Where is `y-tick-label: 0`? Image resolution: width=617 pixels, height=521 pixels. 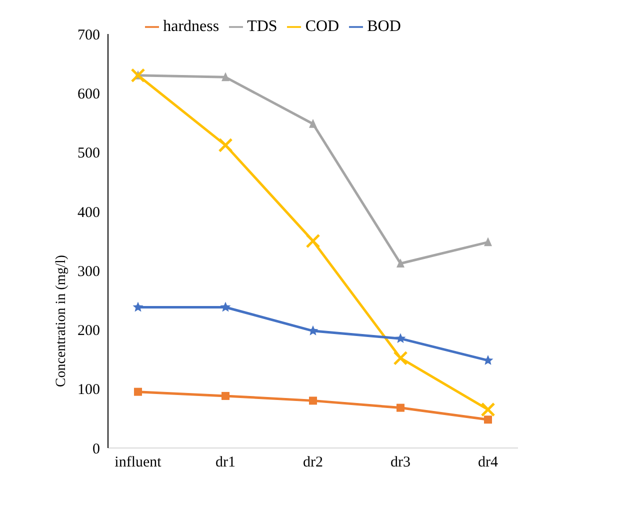 y-tick-label: 0 is located at coordinates (96, 449).